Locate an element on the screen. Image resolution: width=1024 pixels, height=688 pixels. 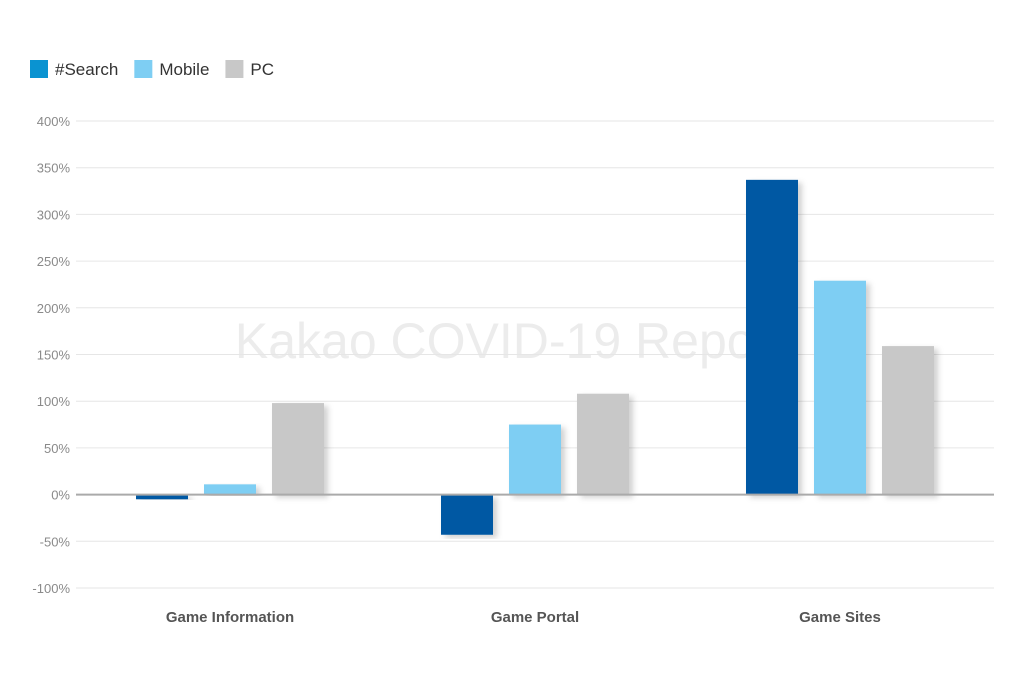
legend-label: #Search is located at coordinates (86, 69).